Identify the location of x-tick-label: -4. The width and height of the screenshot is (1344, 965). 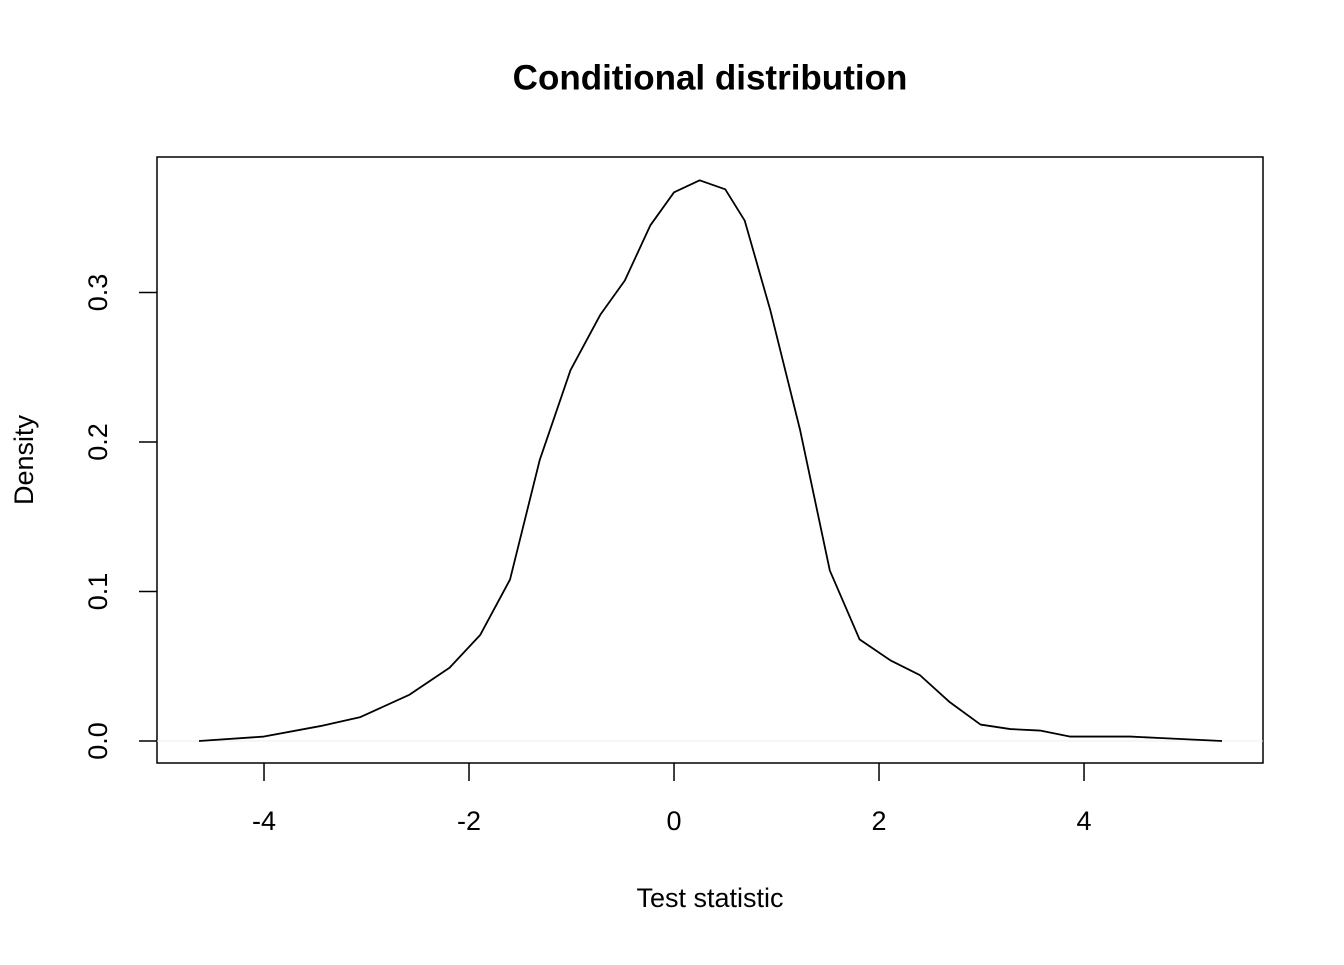
(264, 821).